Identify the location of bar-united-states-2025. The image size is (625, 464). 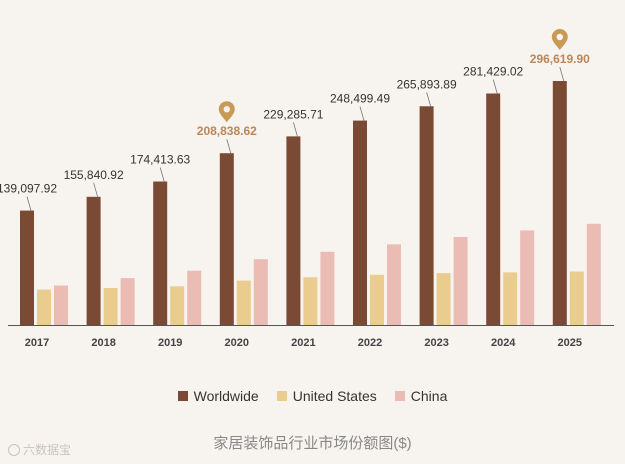
(576, 298).